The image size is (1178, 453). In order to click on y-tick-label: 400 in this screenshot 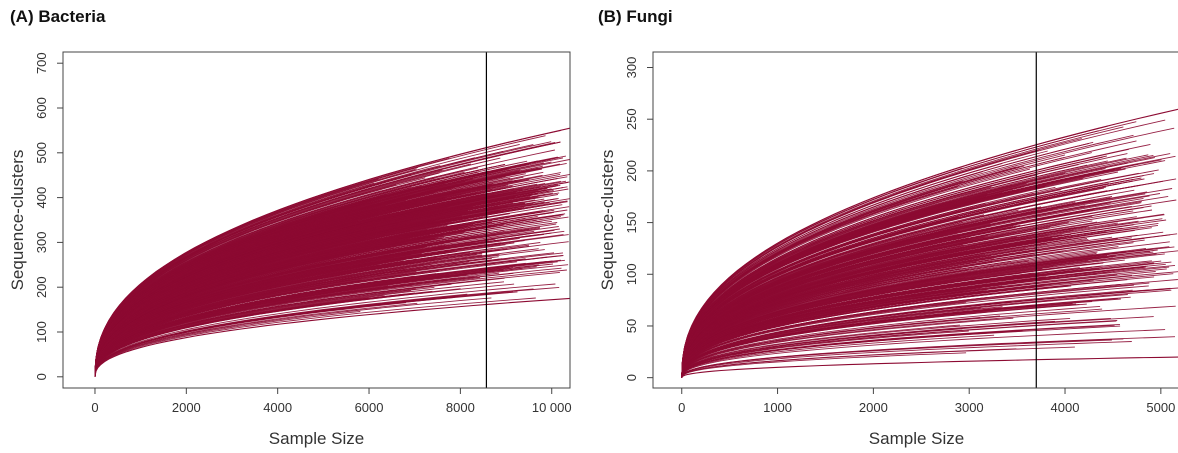, I will do `click(41, 198)`.